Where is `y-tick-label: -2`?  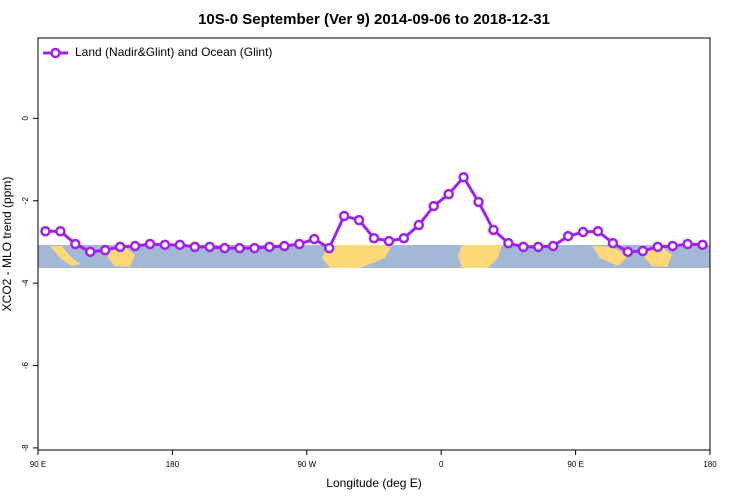 y-tick-label: -2 is located at coordinates (25, 201).